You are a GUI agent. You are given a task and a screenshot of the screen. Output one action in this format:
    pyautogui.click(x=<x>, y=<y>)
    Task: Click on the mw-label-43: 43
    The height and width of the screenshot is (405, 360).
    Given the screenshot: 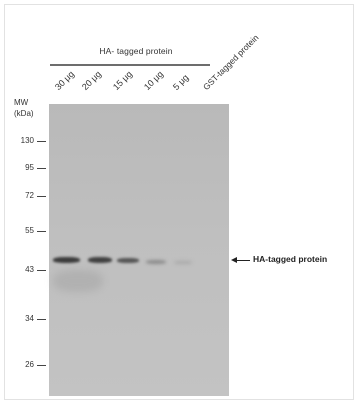 What is the action you would take?
    pyautogui.click(x=29, y=269)
    